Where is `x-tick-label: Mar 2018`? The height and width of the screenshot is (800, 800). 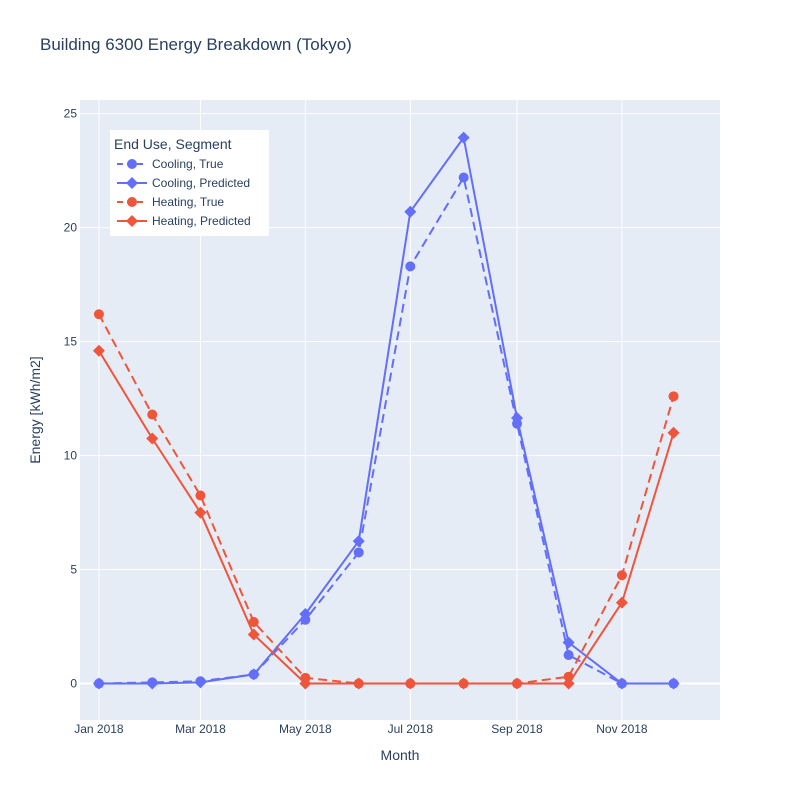 x-tick-label: Mar 2018 is located at coordinates (200, 729).